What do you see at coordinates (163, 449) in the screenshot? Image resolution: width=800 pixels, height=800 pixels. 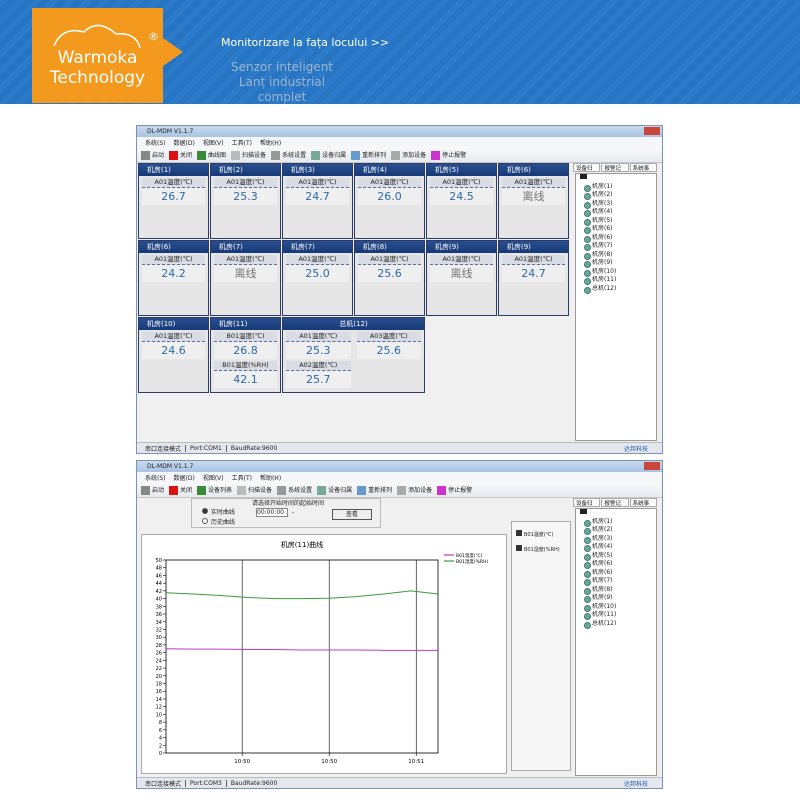 I see `status-item: 串口连接模式` at bounding box center [163, 449].